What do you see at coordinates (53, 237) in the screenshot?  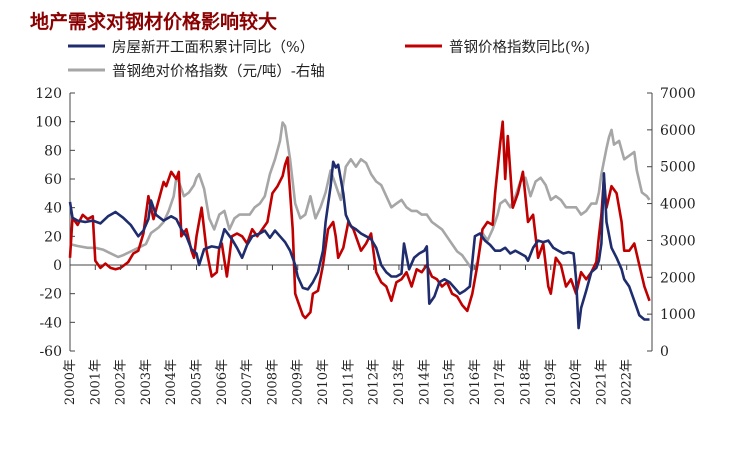 I see `y-left-tick-label: 20` at bounding box center [53, 237].